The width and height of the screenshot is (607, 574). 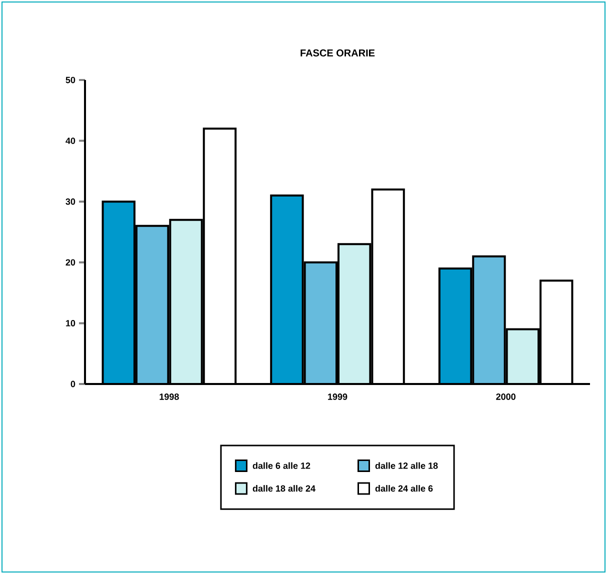 What do you see at coordinates (71, 323) in the screenshot?
I see `y-tick-label: 10` at bounding box center [71, 323].